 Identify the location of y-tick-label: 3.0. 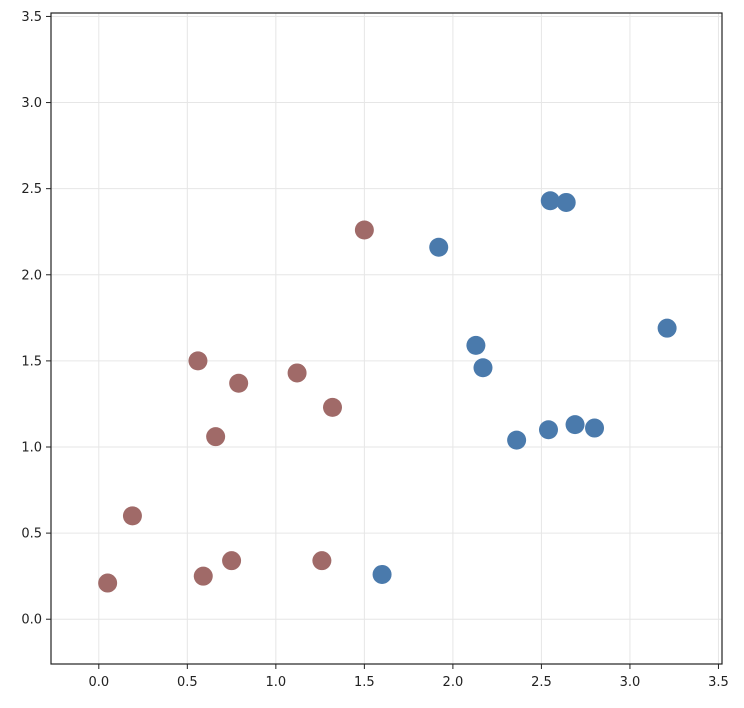
(31, 103).